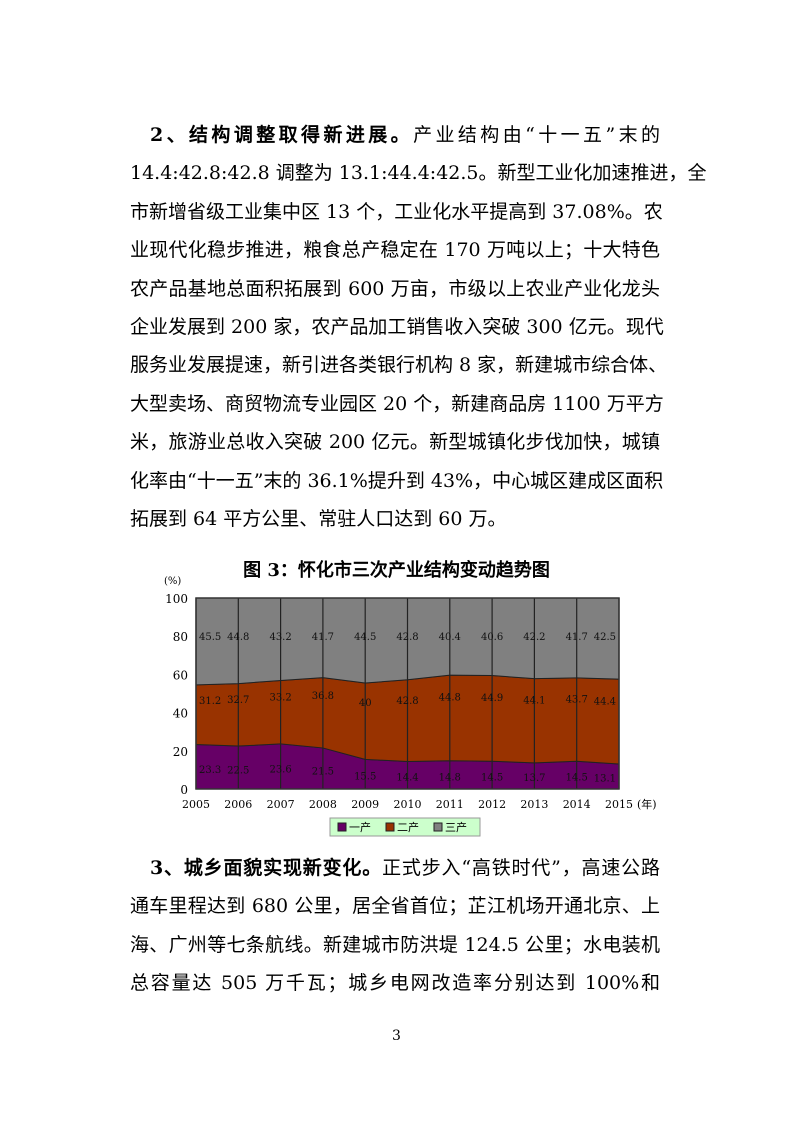 The height and width of the screenshot is (1122, 793). What do you see at coordinates (399, 365) in the screenshot?
I see `section2-line: 服务业发展提速，新引进各类银行机构 8 家，新建城市综合体、` at bounding box center [399, 365].